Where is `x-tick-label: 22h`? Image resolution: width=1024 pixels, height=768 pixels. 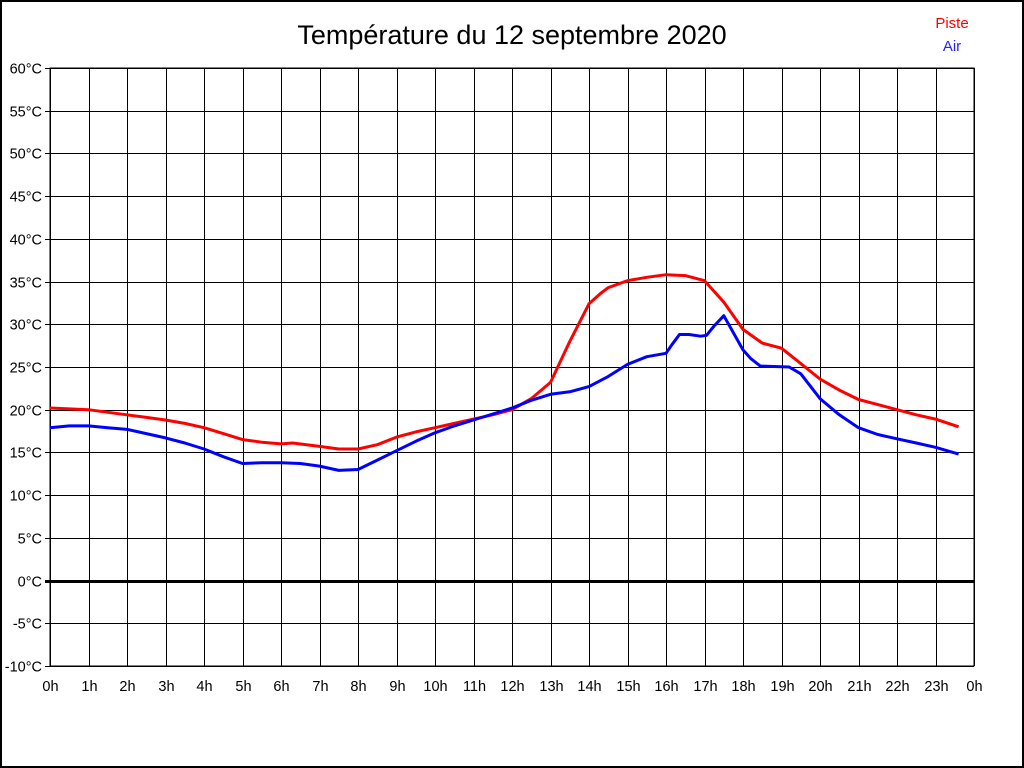
x-tick-label: 22h is located at coordinates (897, 687).